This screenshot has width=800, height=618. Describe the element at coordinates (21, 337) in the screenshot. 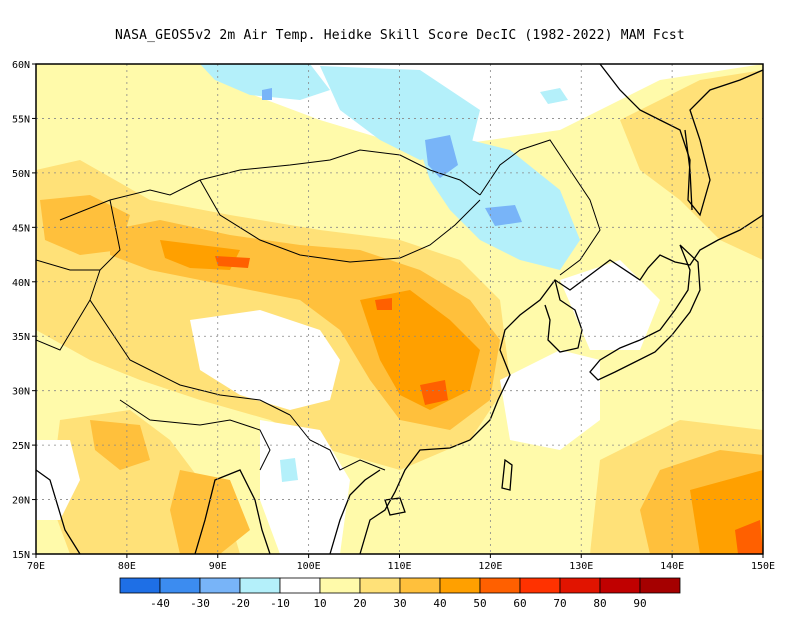

I see `lat-tick-label: 35N` at that location.